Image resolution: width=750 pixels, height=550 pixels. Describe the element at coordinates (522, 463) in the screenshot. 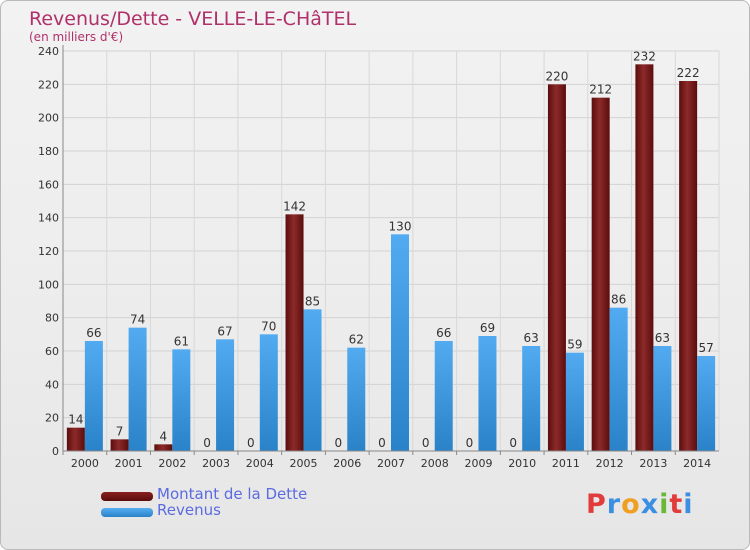

I see `x-tick-label: 2010` at that location.